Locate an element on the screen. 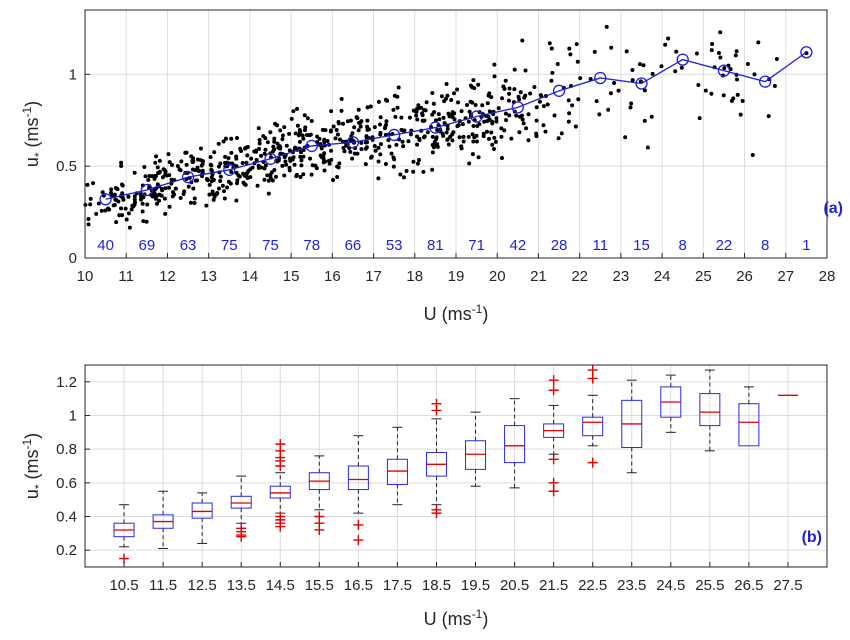 The height and width of the screenshot is (640, 850). panel-a-bin-count: 71 is located at coordinates (476, 245).